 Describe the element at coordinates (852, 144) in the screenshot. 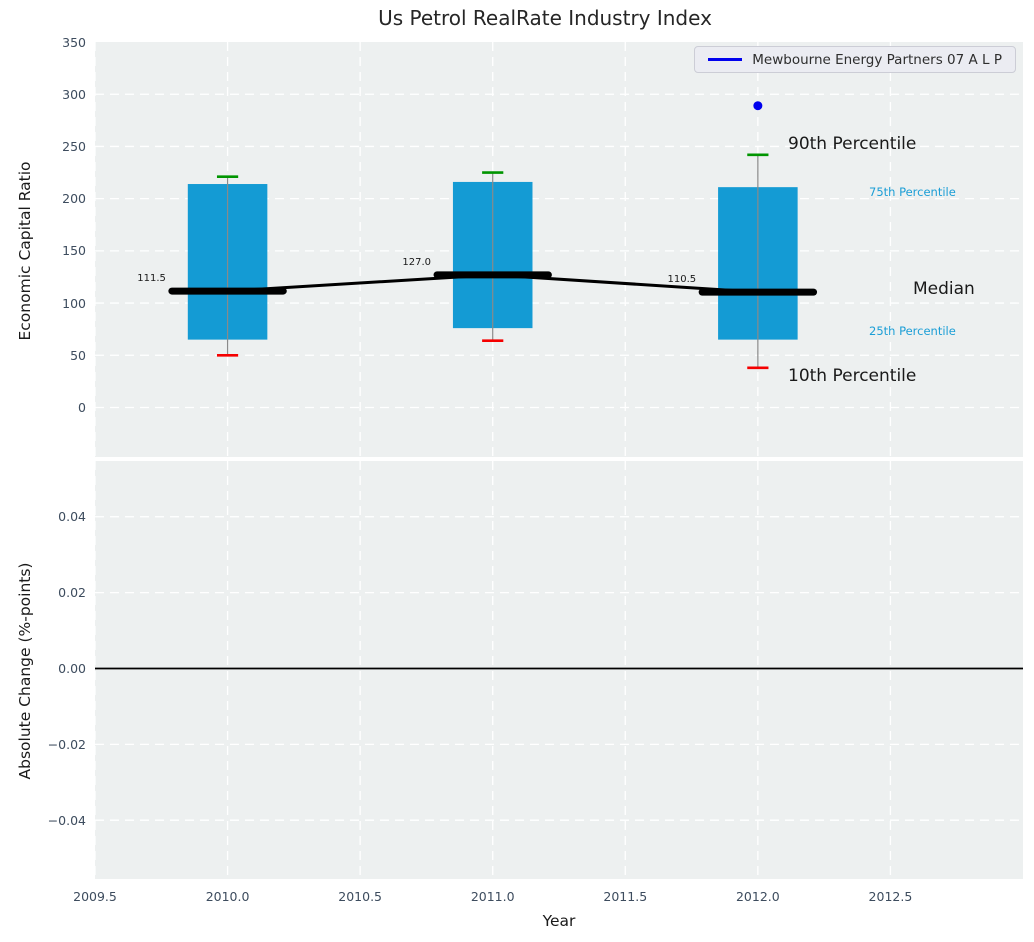

I see `annotation-90th-percentile: 90th Percentile` at that location.